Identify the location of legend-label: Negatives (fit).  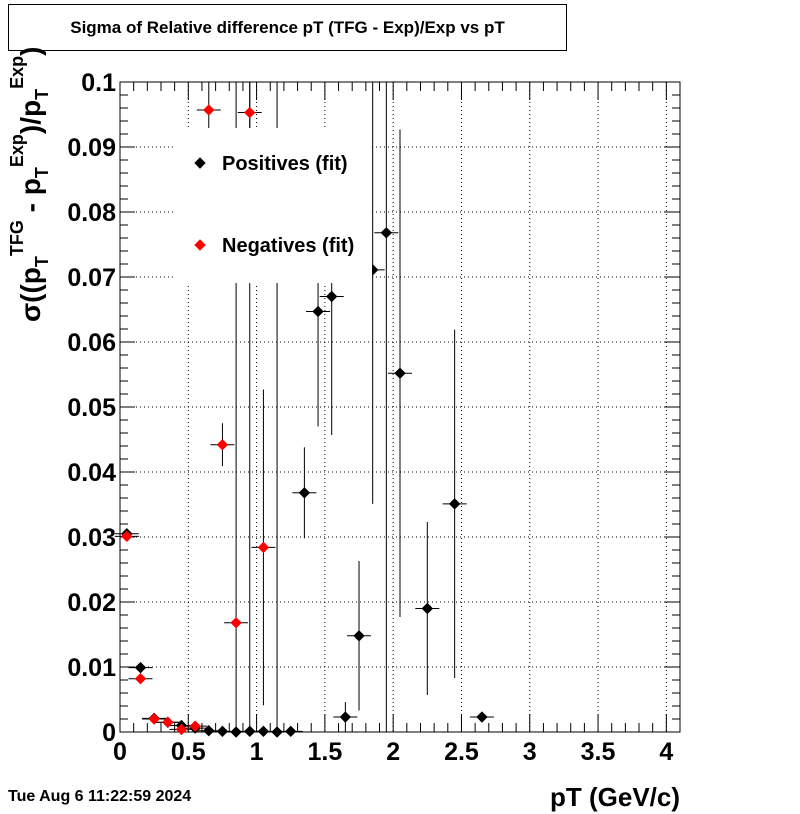
(288, 246).